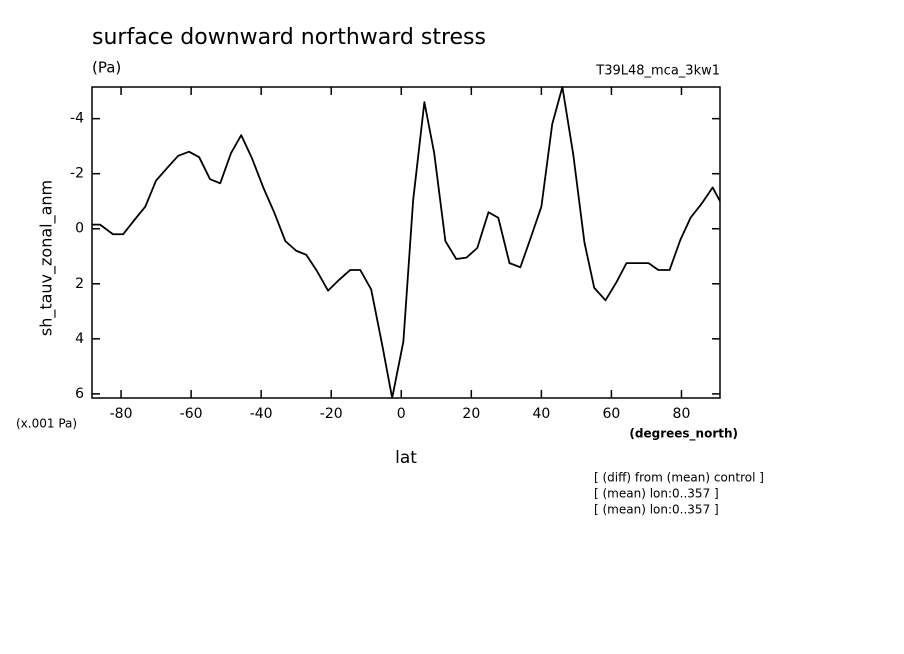 The image size is (904, 654). I want to click on x-axis-label: lat, so click(406, 458).